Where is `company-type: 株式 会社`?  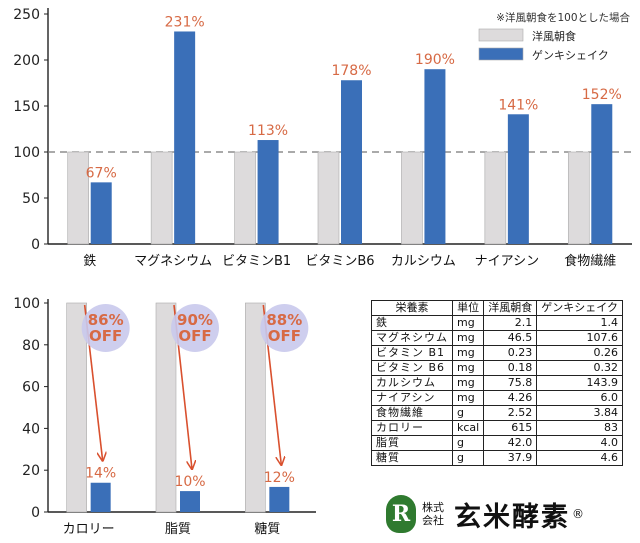
company-type: 株式 会社 is located at coordinates (433, 514).